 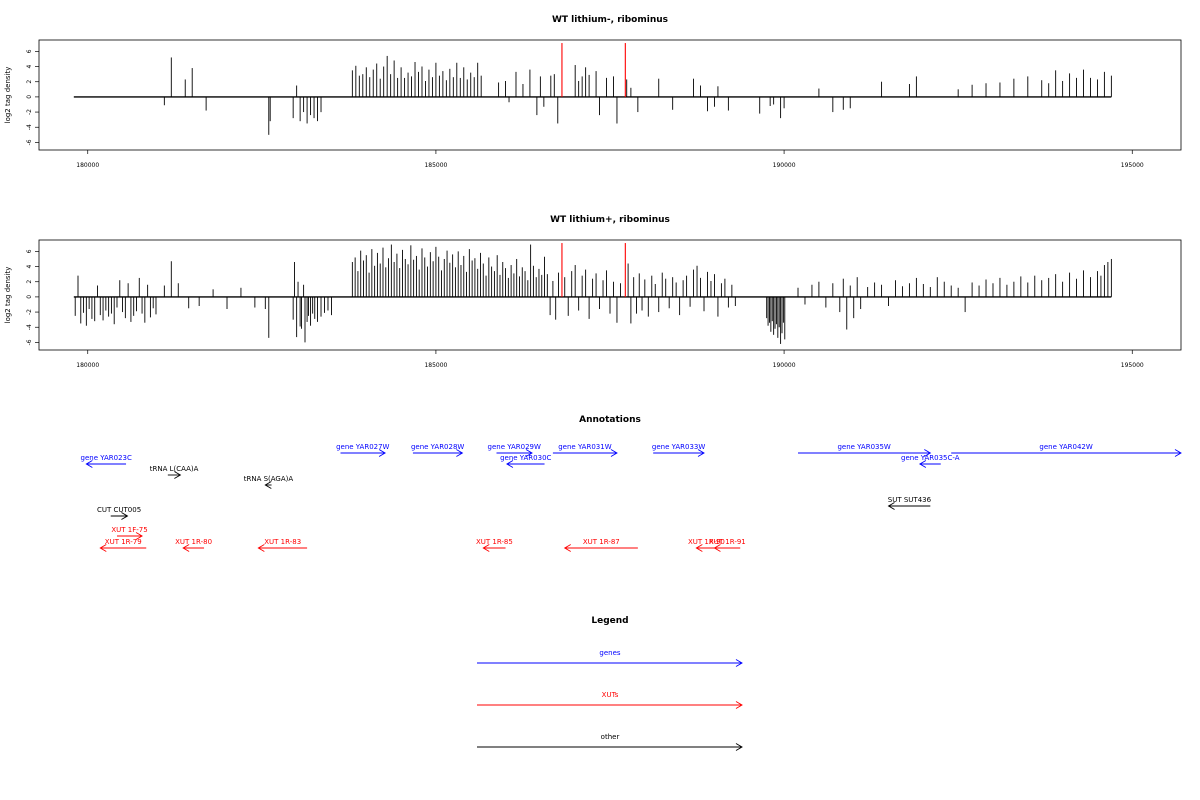 I want to click on annotation-feature: gene YAR030C, so click(x=526, y=461).